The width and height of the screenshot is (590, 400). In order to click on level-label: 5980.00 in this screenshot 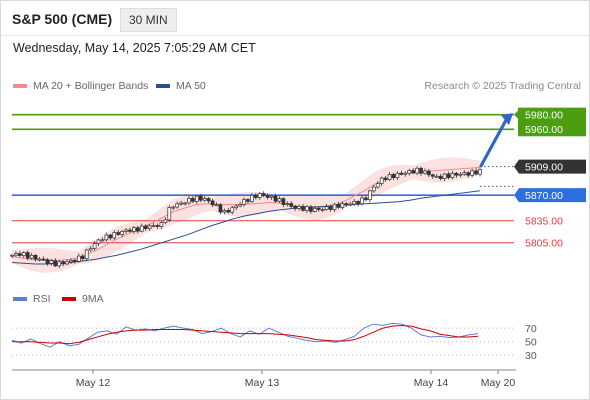, I will do `click(544, 115)`.